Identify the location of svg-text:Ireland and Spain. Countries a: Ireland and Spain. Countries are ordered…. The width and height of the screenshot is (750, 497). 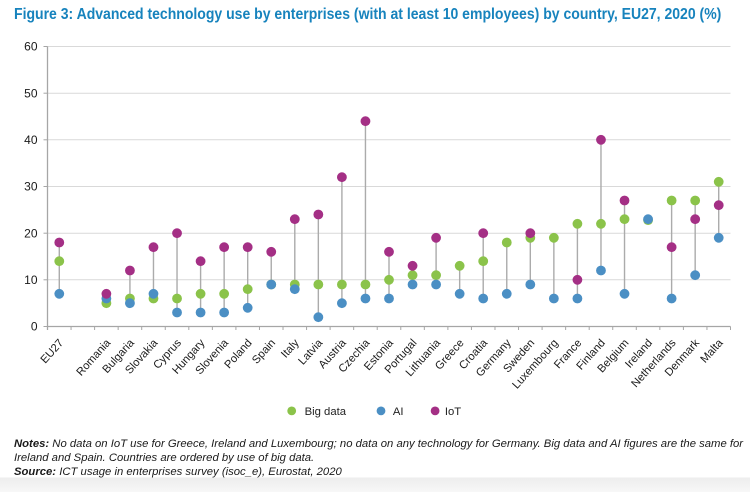
(164, 458).